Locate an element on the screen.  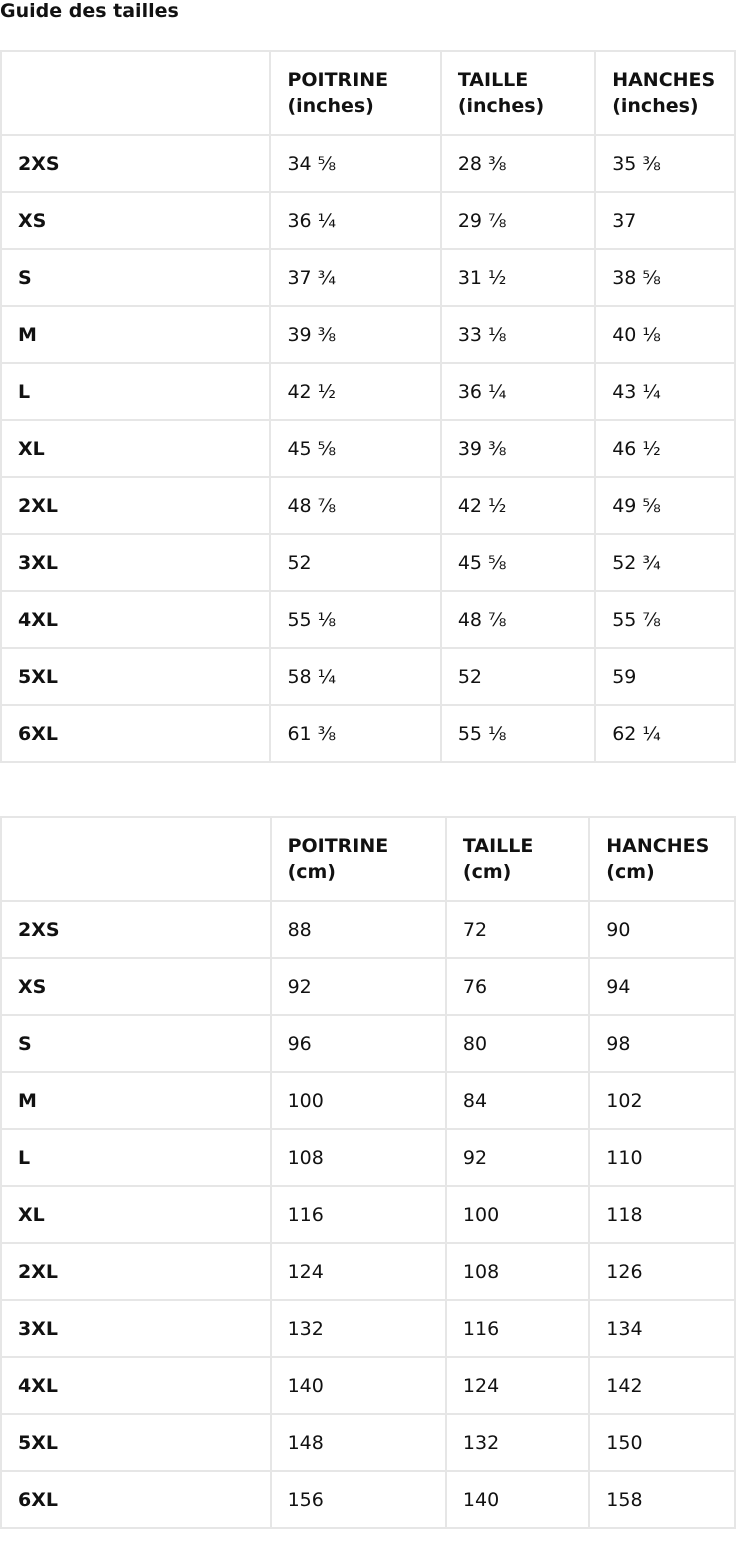
waist-value: 36 ¼ is located at coordinates (518, 391).